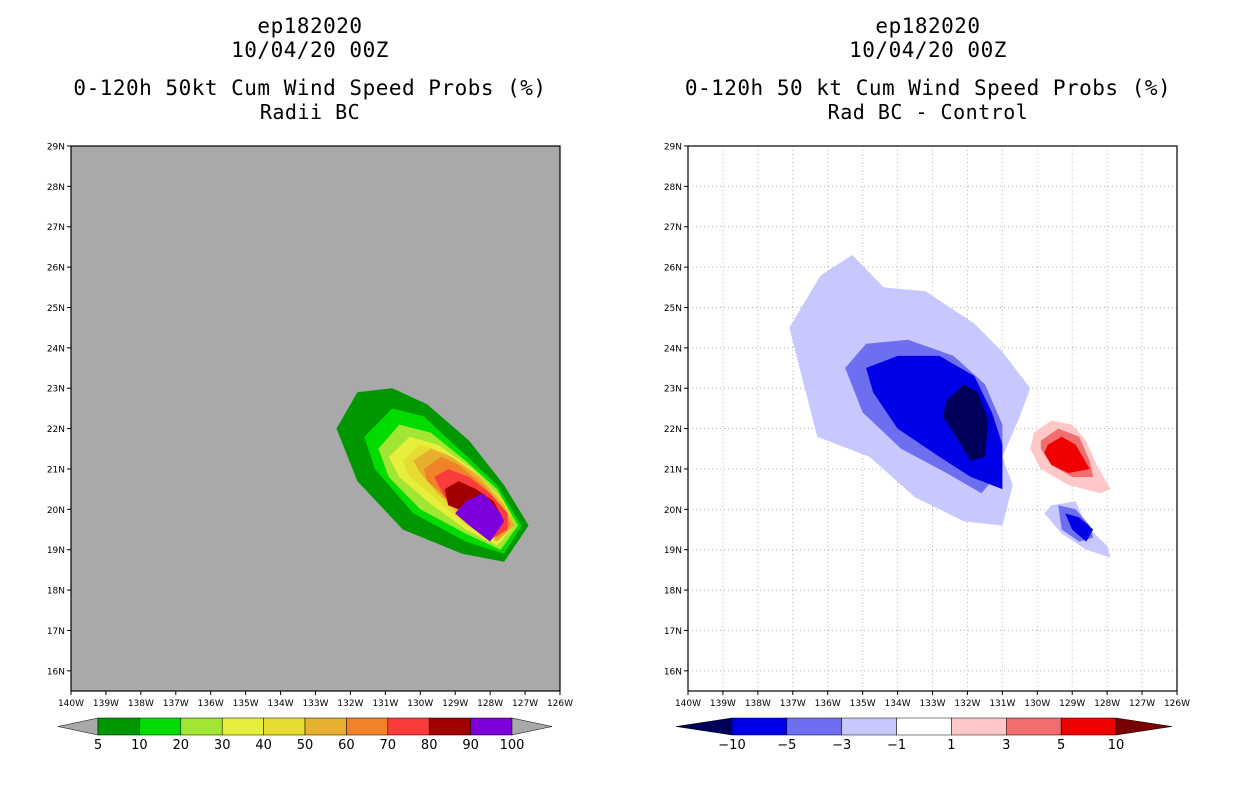 This screenshot has width=1236, height=800. Describe the element at coordinates (1079, 527) in the screenshot. I see `right-contour-neg5` at that location.